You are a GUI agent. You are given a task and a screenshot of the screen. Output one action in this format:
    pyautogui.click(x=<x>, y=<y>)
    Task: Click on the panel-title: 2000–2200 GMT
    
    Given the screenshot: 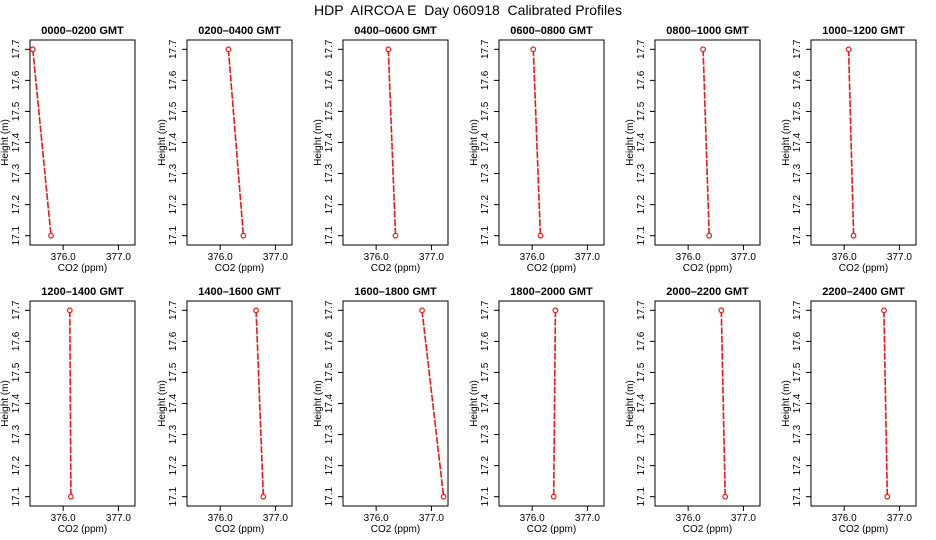 What is the action you would take?
    pyautogui.click(x=707, y=292)
    